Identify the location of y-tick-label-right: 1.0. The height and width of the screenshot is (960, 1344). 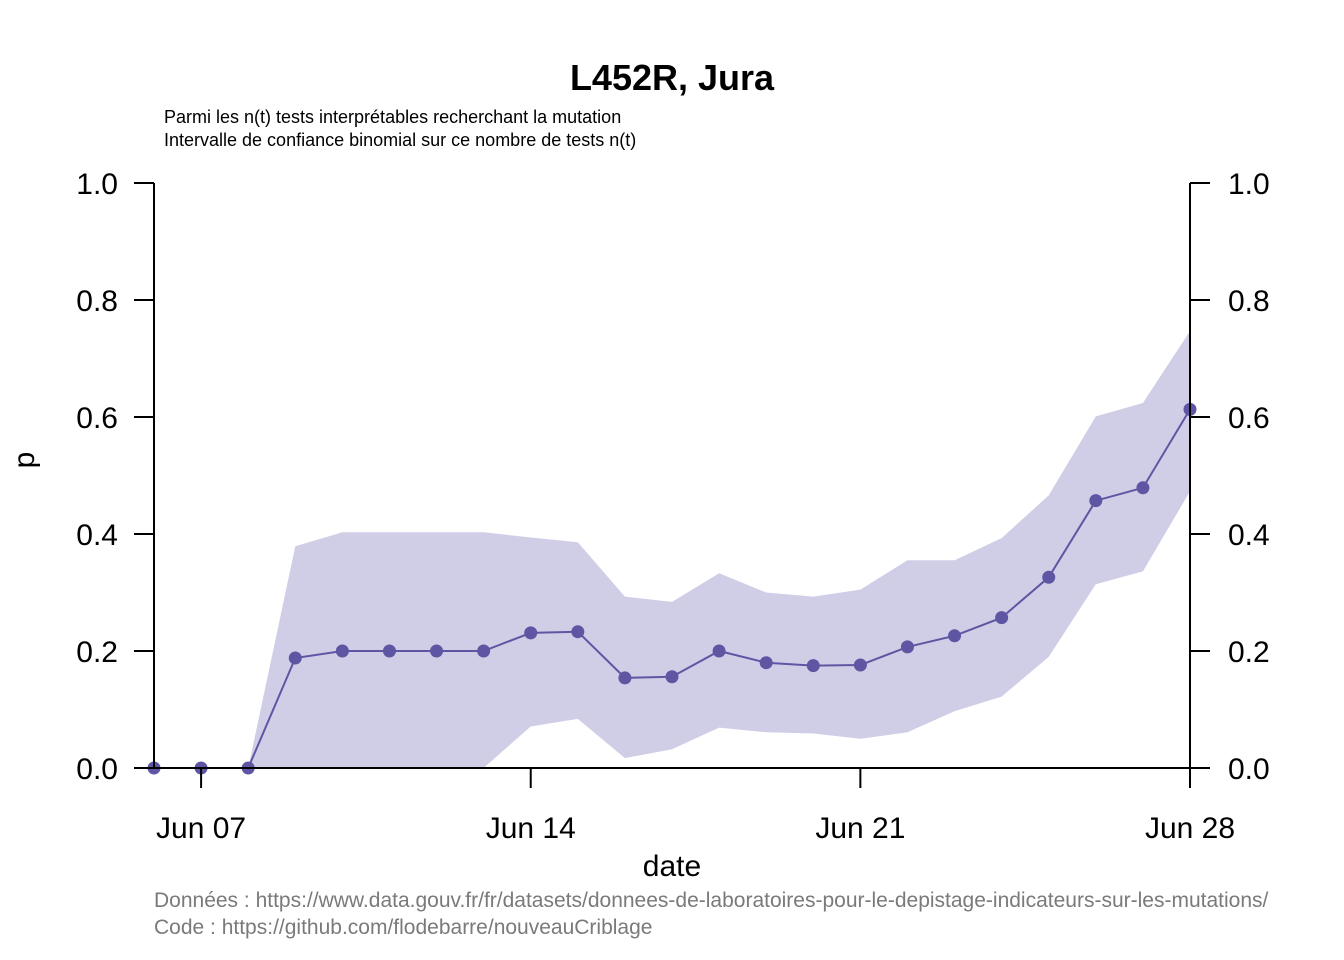
(1249, 184).